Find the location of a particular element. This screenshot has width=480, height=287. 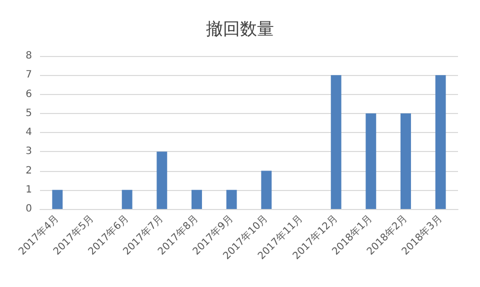

y-tick-label: 8 is located at coordinates (29, 56).